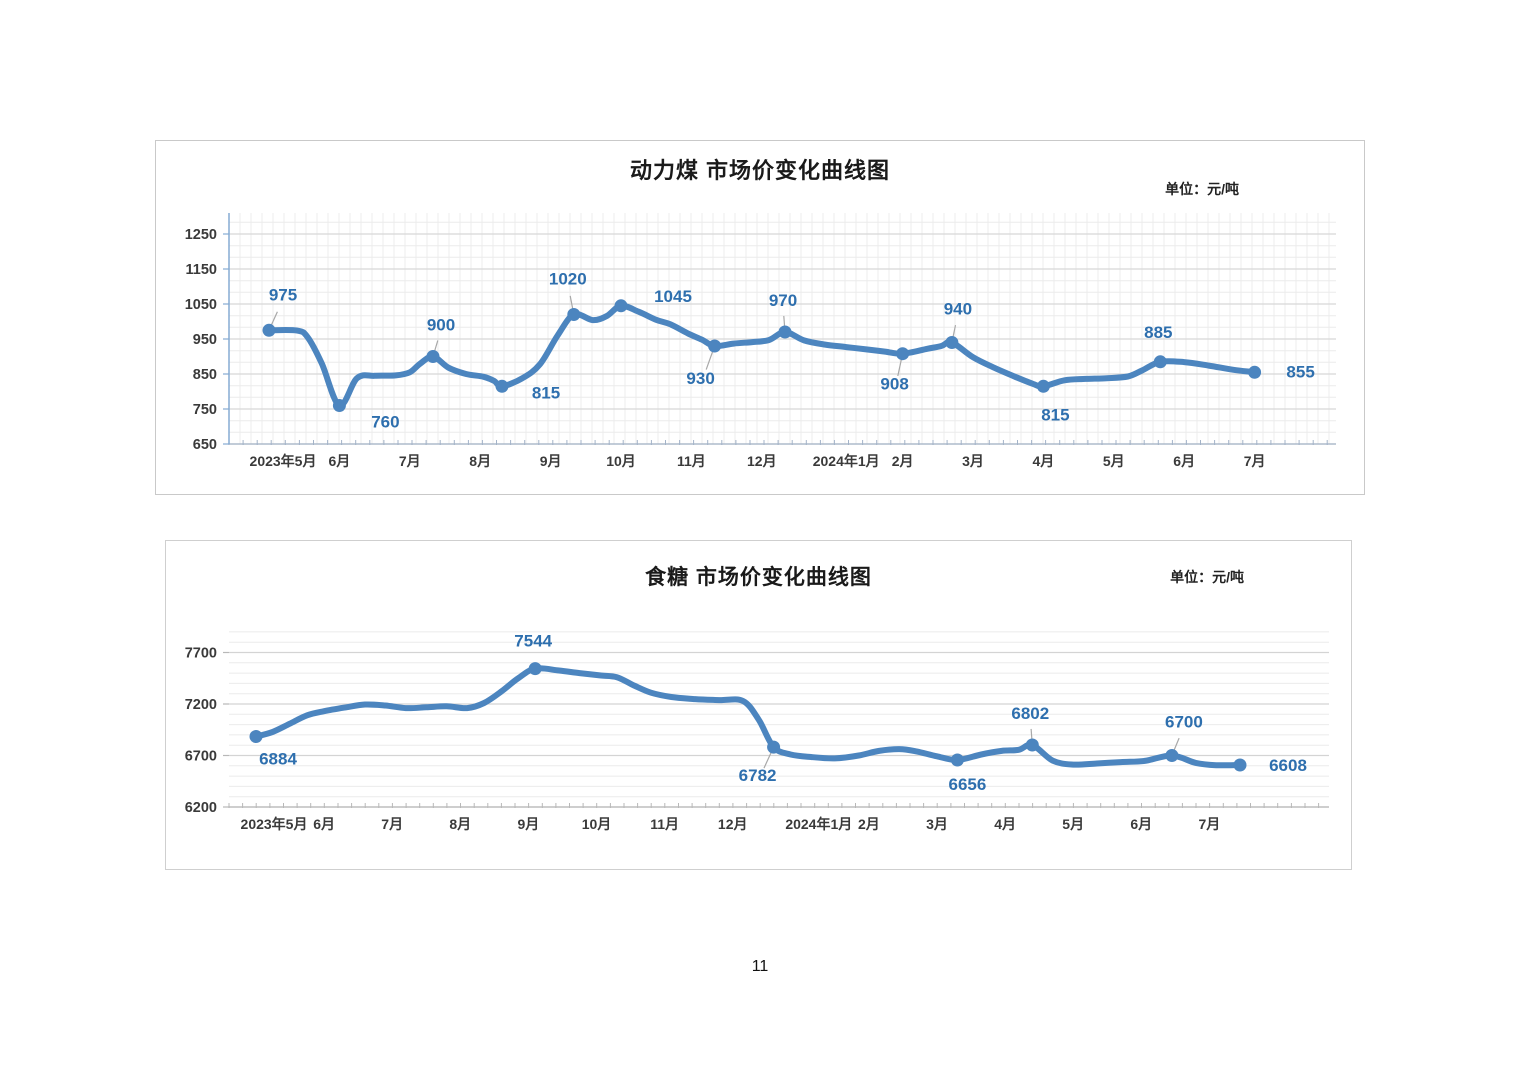 Image resolution: width=1520 pixels, height=1074 pixels. Describe the element at coordinates (967, 784) in the screenshot. I see `data-point-label: 6656` at that location.